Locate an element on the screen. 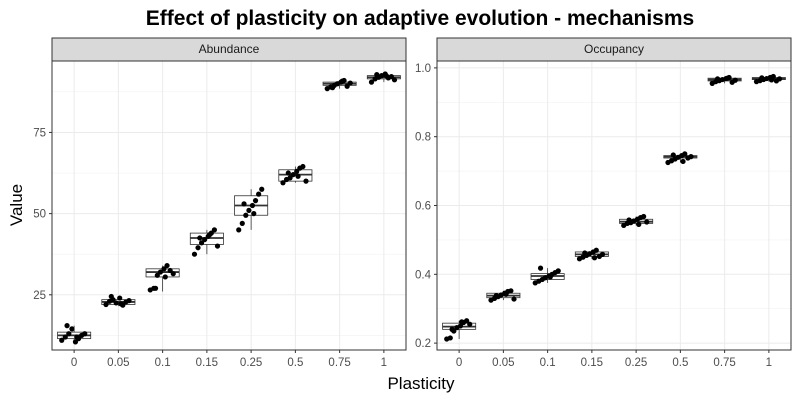  y-tick-label: 1.0 is located at coordinates (423, 69).